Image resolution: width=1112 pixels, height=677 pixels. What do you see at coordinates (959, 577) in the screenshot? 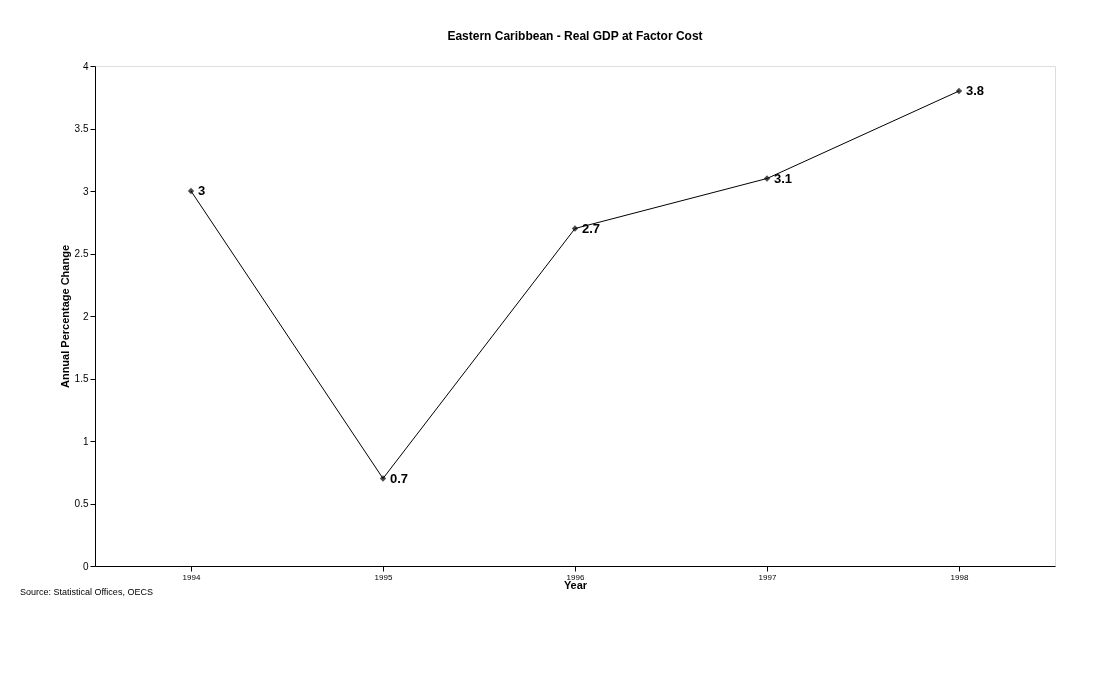
I see `x-tick-label: 1998` at bounding box center [959, 577].